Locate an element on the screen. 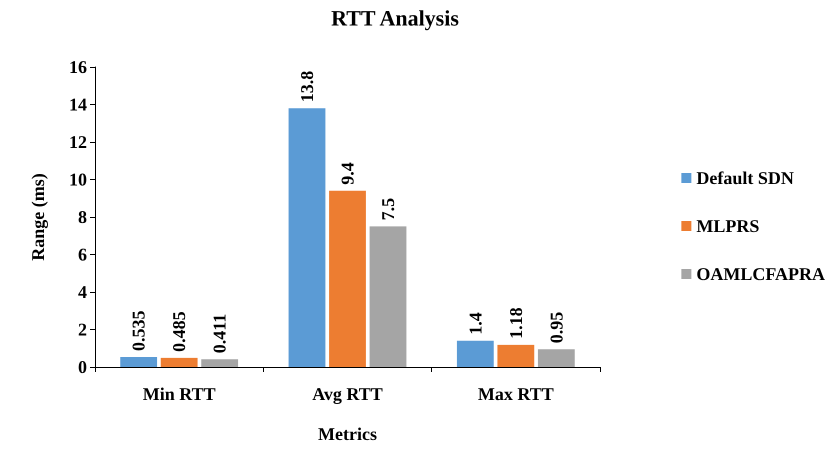 This screenshot has height=452, width=840. y-tick-label: 14 is located at coordinates (78, 104).